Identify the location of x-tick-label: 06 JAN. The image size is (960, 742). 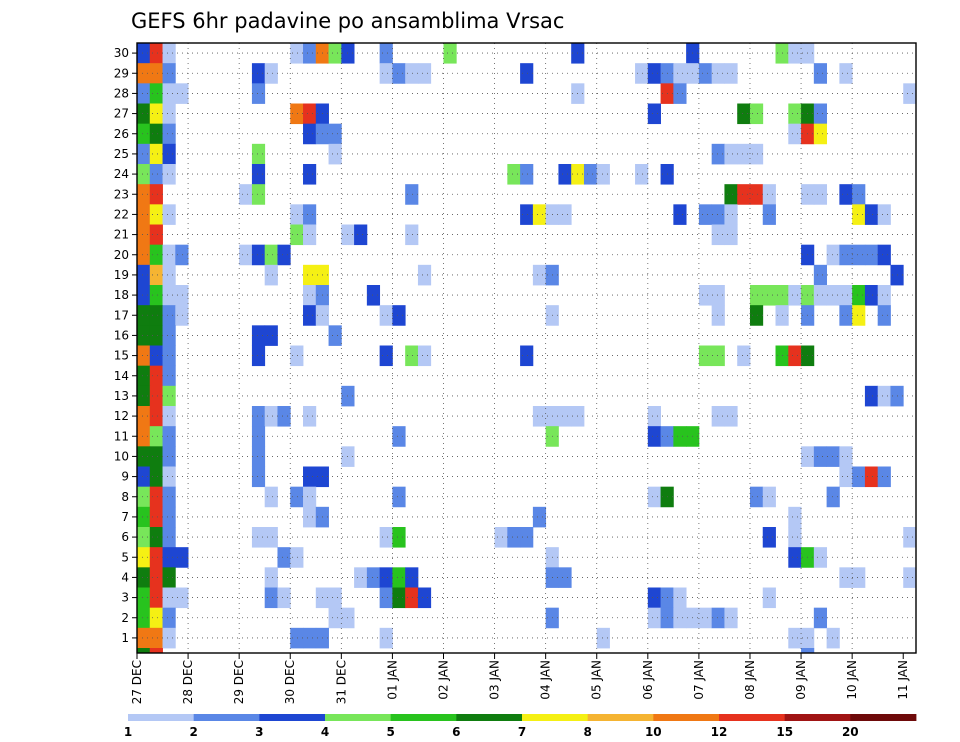
(648, 680).